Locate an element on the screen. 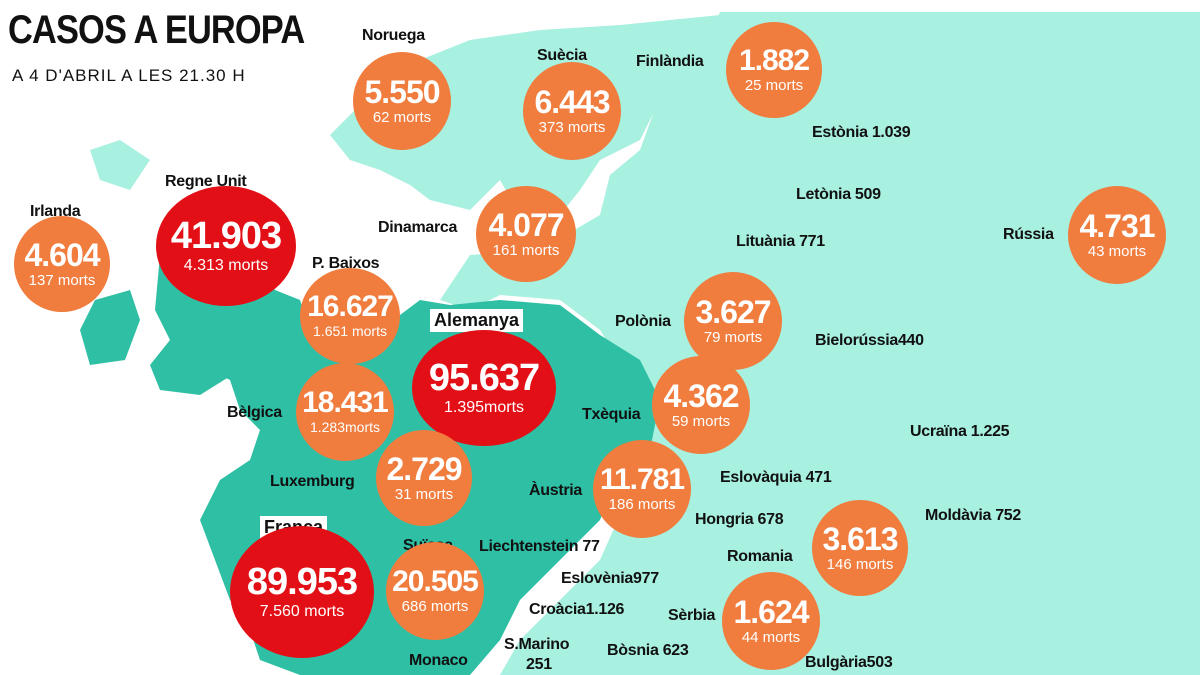 This screenshot has width=1200, height=675. bubble-finlandia: 1.882 25 morts is located at coordinates (774, 70).